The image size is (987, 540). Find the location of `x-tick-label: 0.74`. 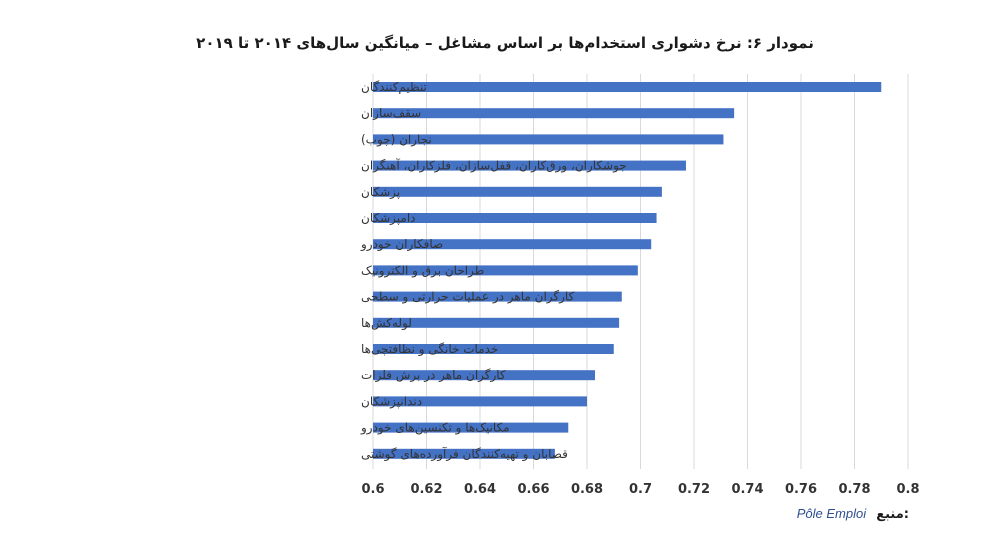

x-tick-label: 0.74 is located at coordinates (747, 489).